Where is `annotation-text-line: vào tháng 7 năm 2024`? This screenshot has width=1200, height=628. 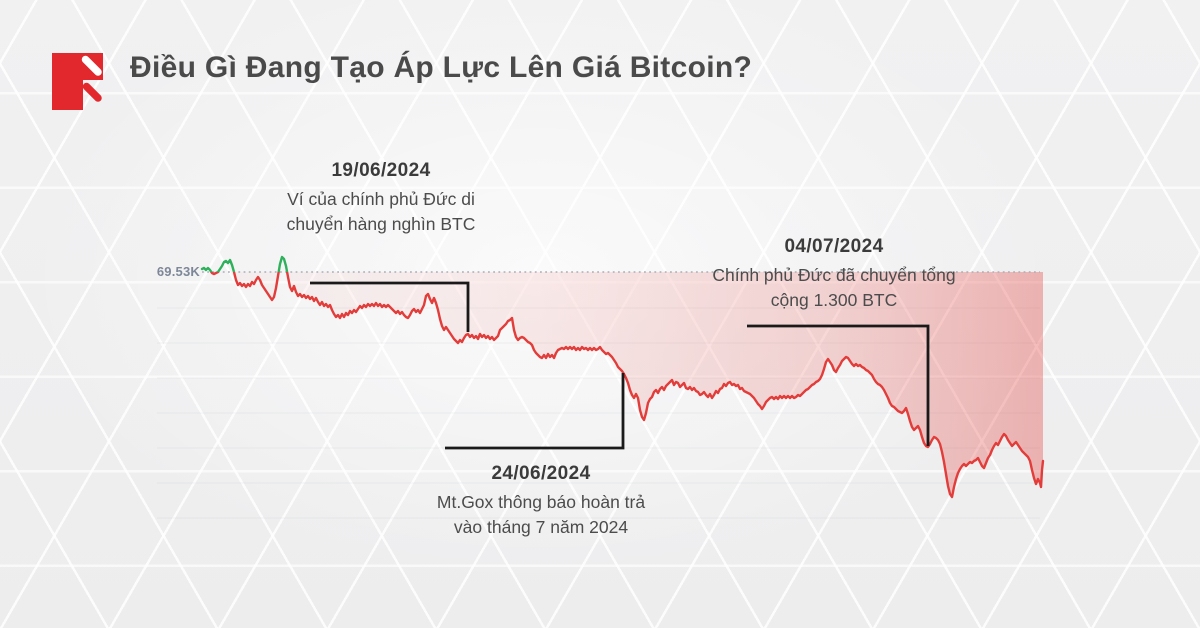
annotation-text-line: vào tháng 7 năm 2024 is located at coordinates (541, 527).